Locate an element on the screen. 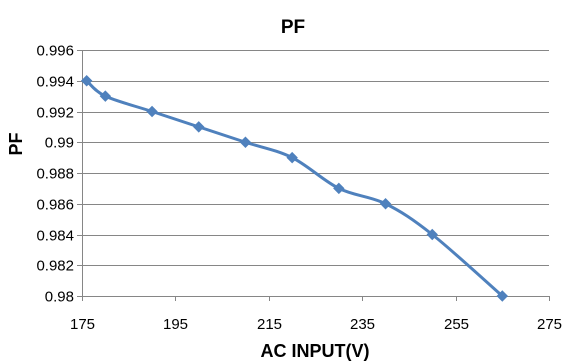 This screenshot has height=363, width=565. x-tick-label: 175 is located at coordinates (82, 324).